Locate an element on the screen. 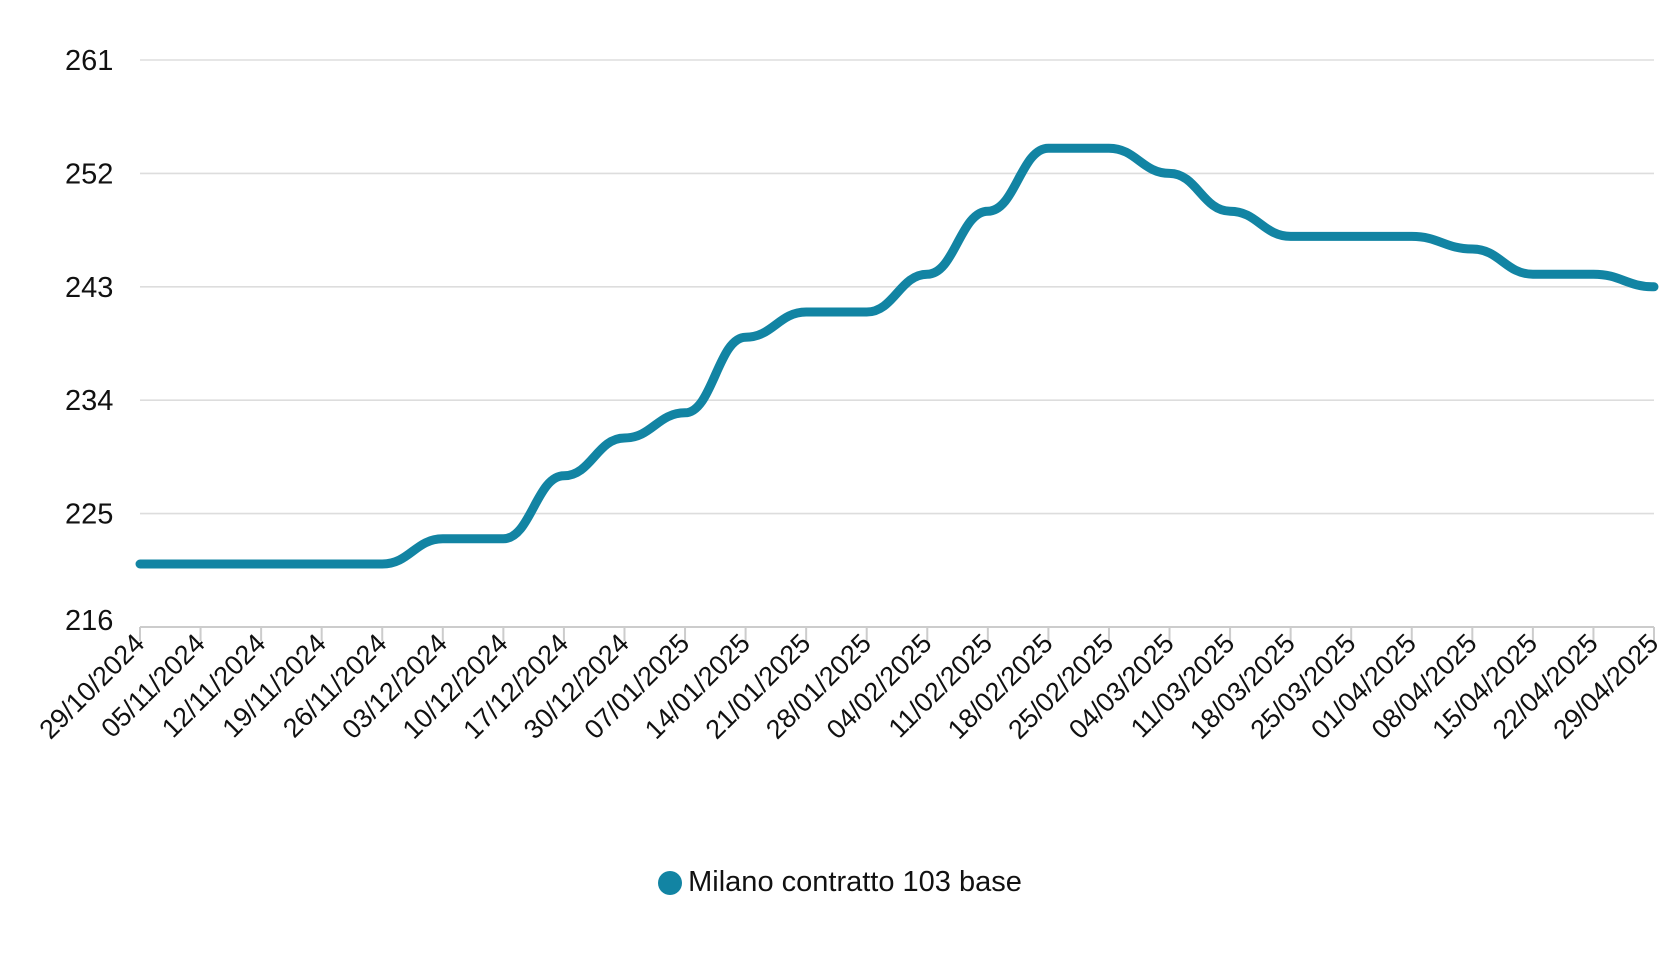 The width and height of the screenshot is (1680, 965). legend: Milano contratto 103 base is located at coordinates (840, 882).